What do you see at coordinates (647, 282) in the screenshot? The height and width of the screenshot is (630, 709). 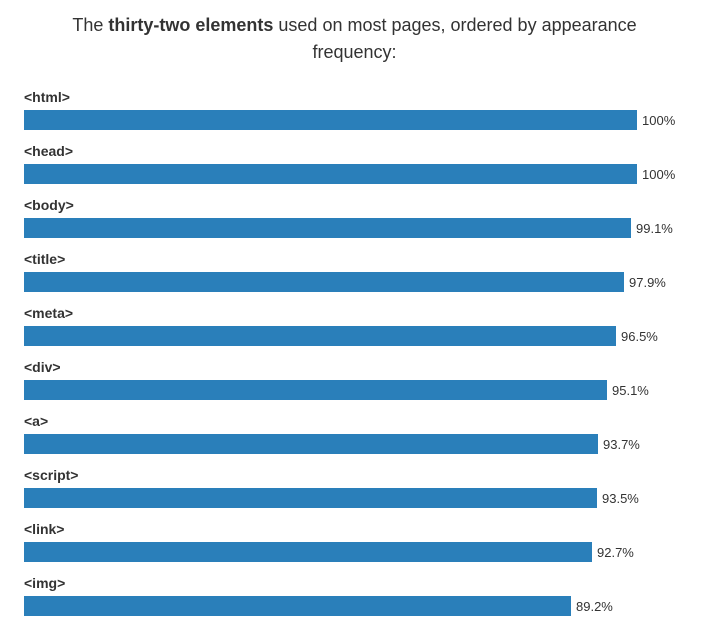 I see `bar-value-label: 97.9%` at bounding box center [647, 282].